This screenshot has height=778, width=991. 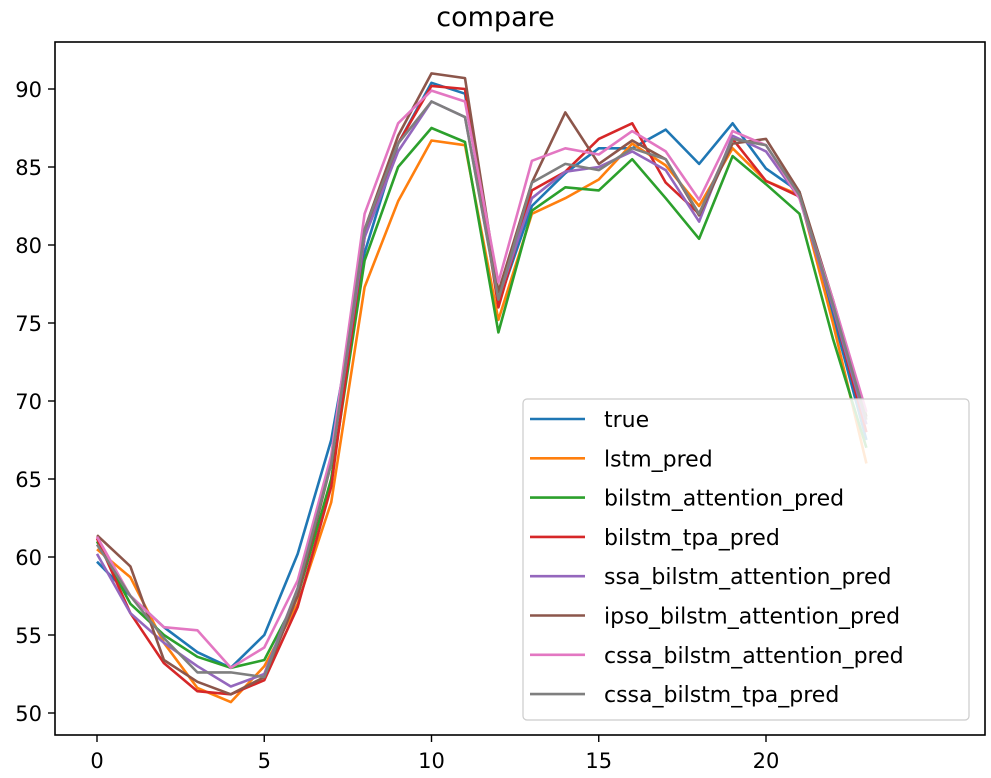 I want to click on x-tick-label: 0, so click(x=96, y=761).